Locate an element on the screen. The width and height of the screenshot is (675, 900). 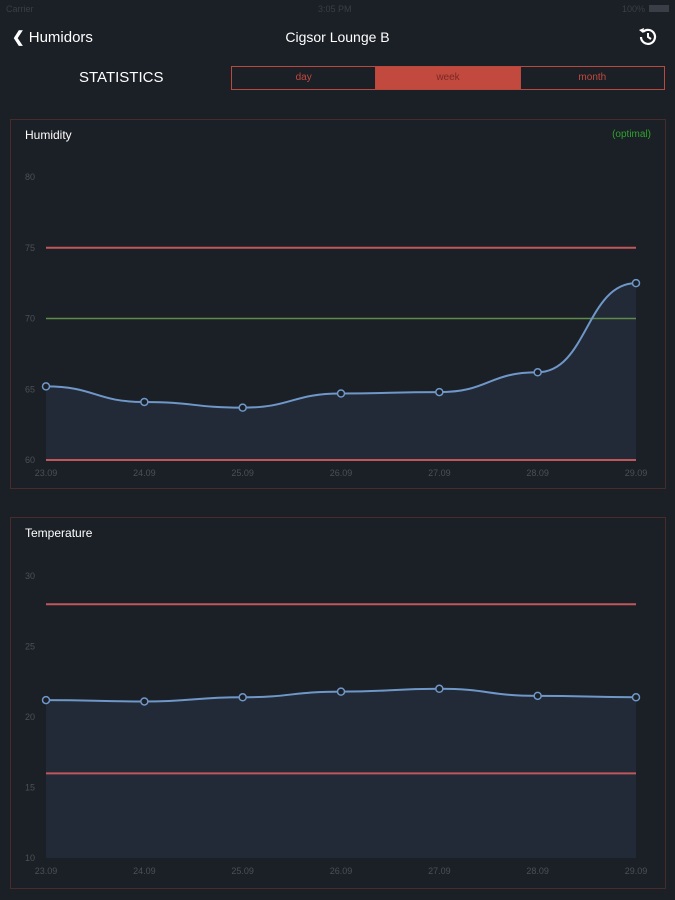
clock: 3:05 PM is located at coordinates (335, 9).